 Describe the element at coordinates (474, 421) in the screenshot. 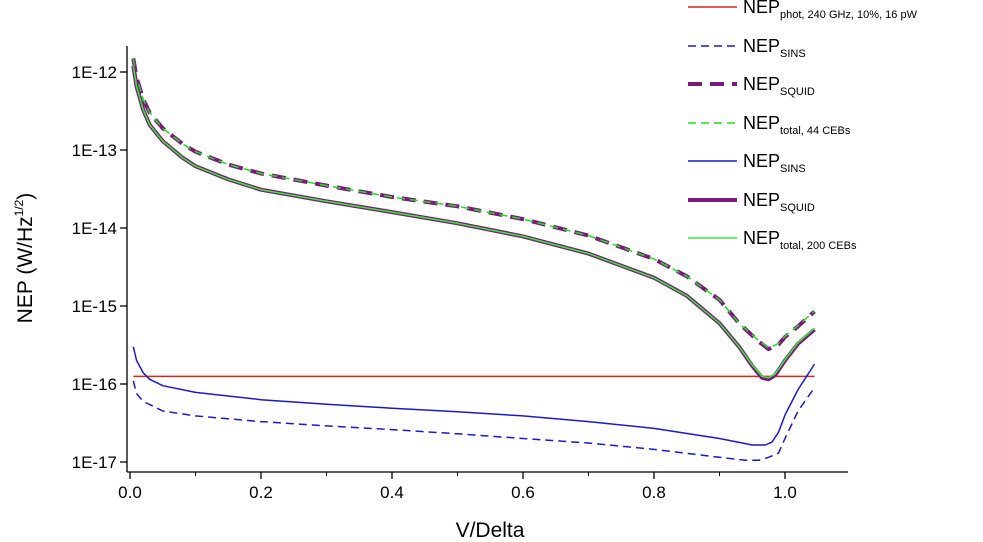

I see `series-line-nep-sins-dashed` at that location.